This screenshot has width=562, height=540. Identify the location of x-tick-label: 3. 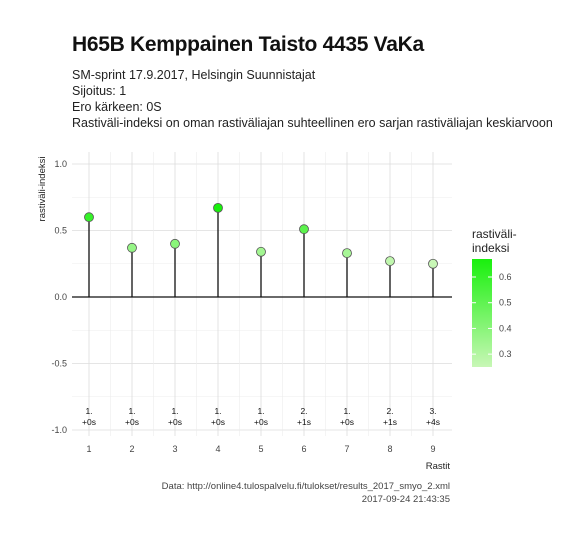
(174, 449).